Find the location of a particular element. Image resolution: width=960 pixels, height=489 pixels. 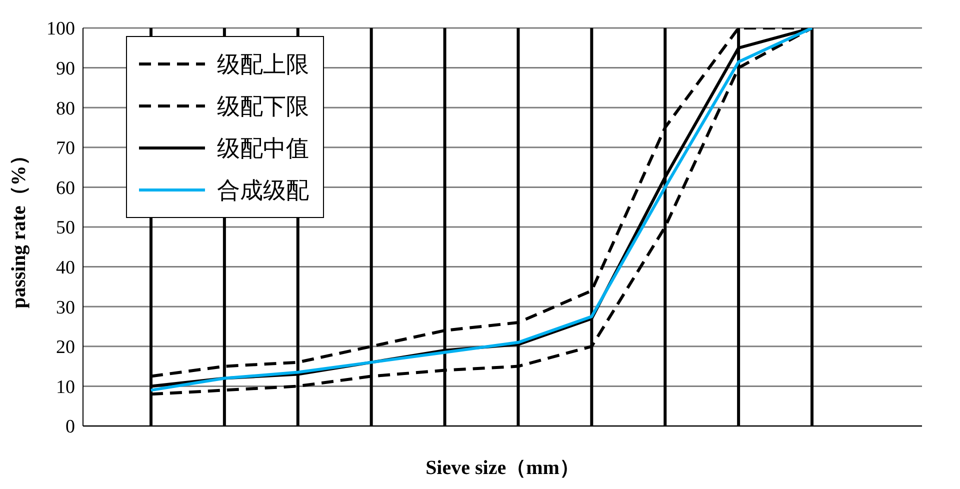

y-tick-label: 20 is located at coordinates (65, 347).